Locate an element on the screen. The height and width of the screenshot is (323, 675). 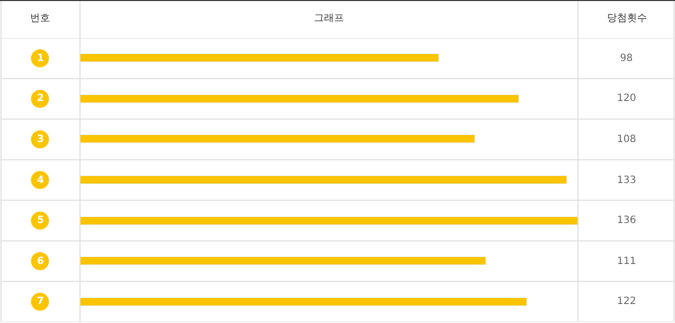
text: 당첨횟수 is located at coordinates (627, 18).